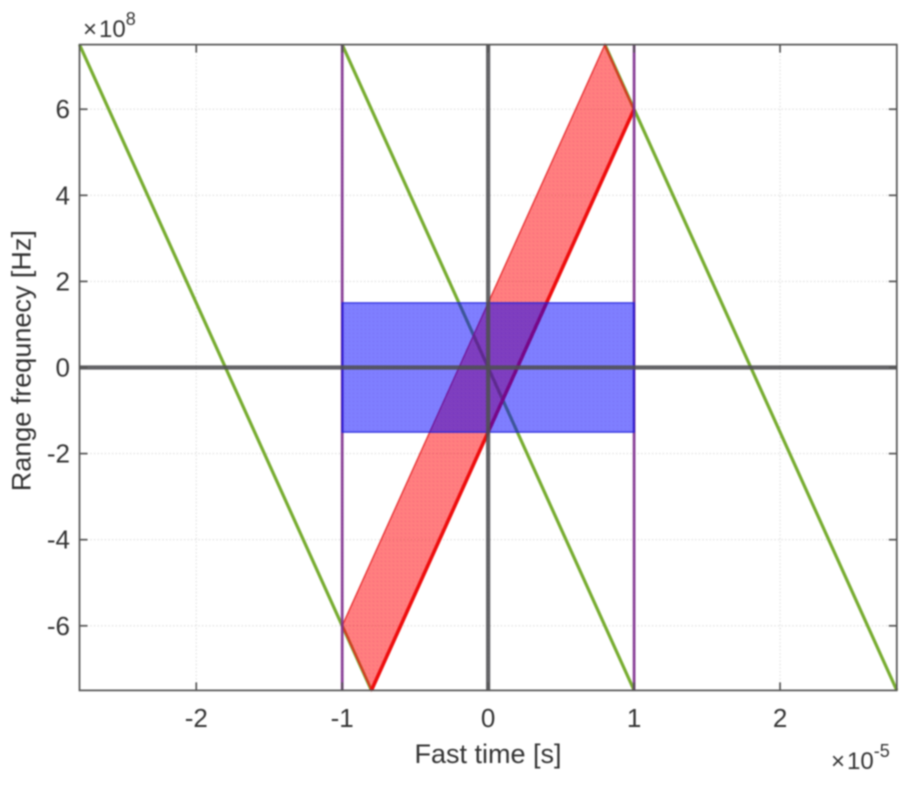 The width and height of the screenshot is (919, 792). What do you see at coordinates (487, 754) in the screenshot?
I see `svg-text: Fast time [s]` at bounding box center [487, 754].